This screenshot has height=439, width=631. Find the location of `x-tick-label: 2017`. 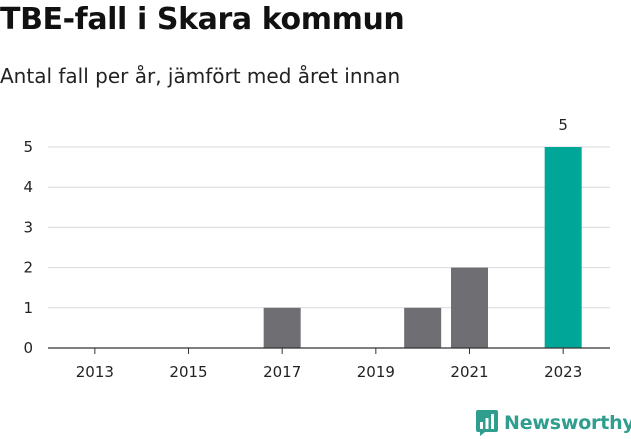

x-tick-label: 2017 is located at coordinates (282, 372).